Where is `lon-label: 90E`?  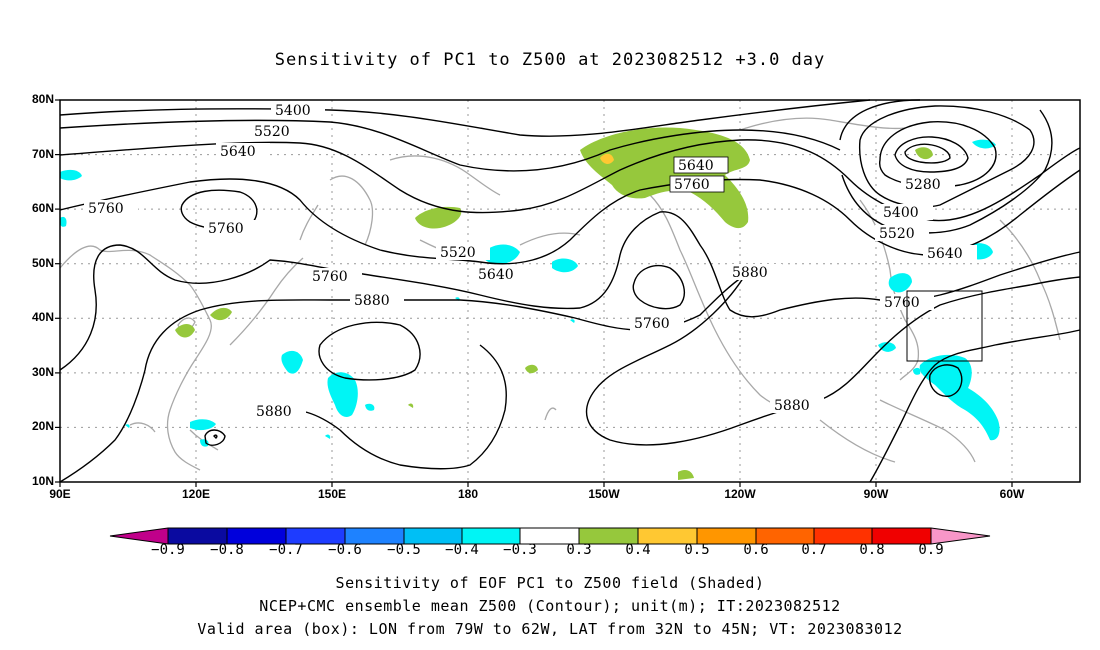 lon-label: 90E is located at coordinates (60, 494).